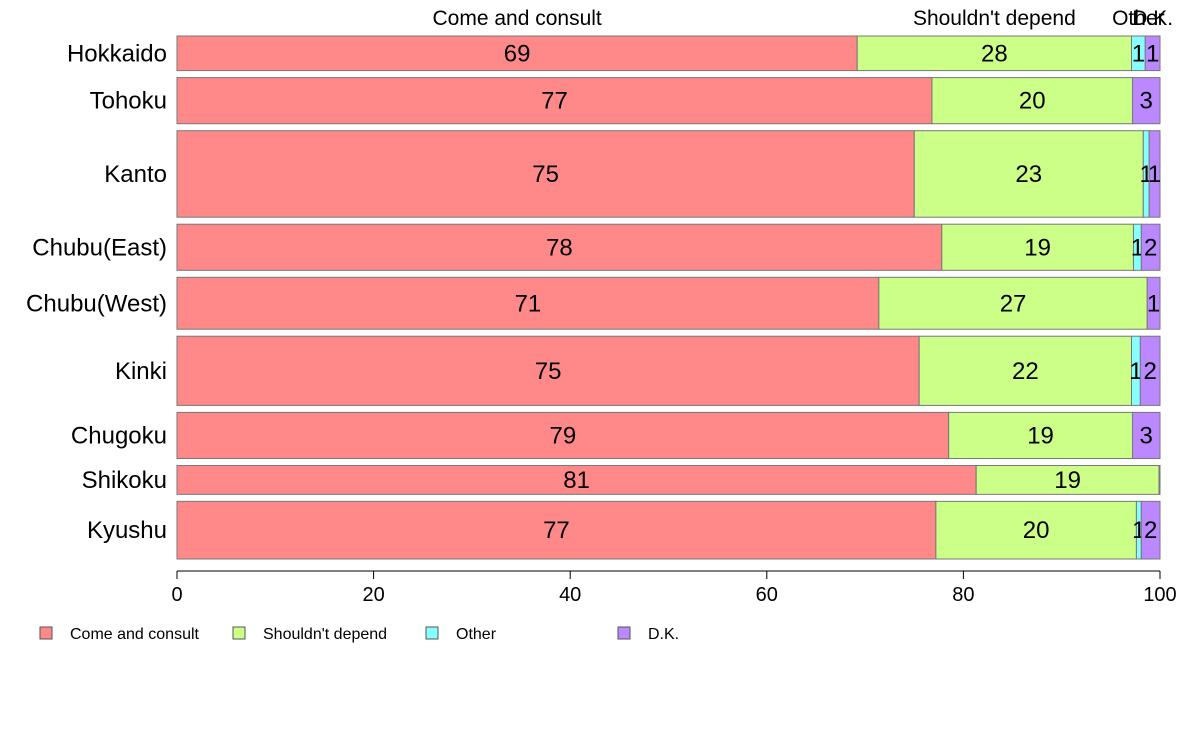  Describe the element at coordinates (96, 303) in the screenshot. I see `category-label: Chubu(West)` at that location.